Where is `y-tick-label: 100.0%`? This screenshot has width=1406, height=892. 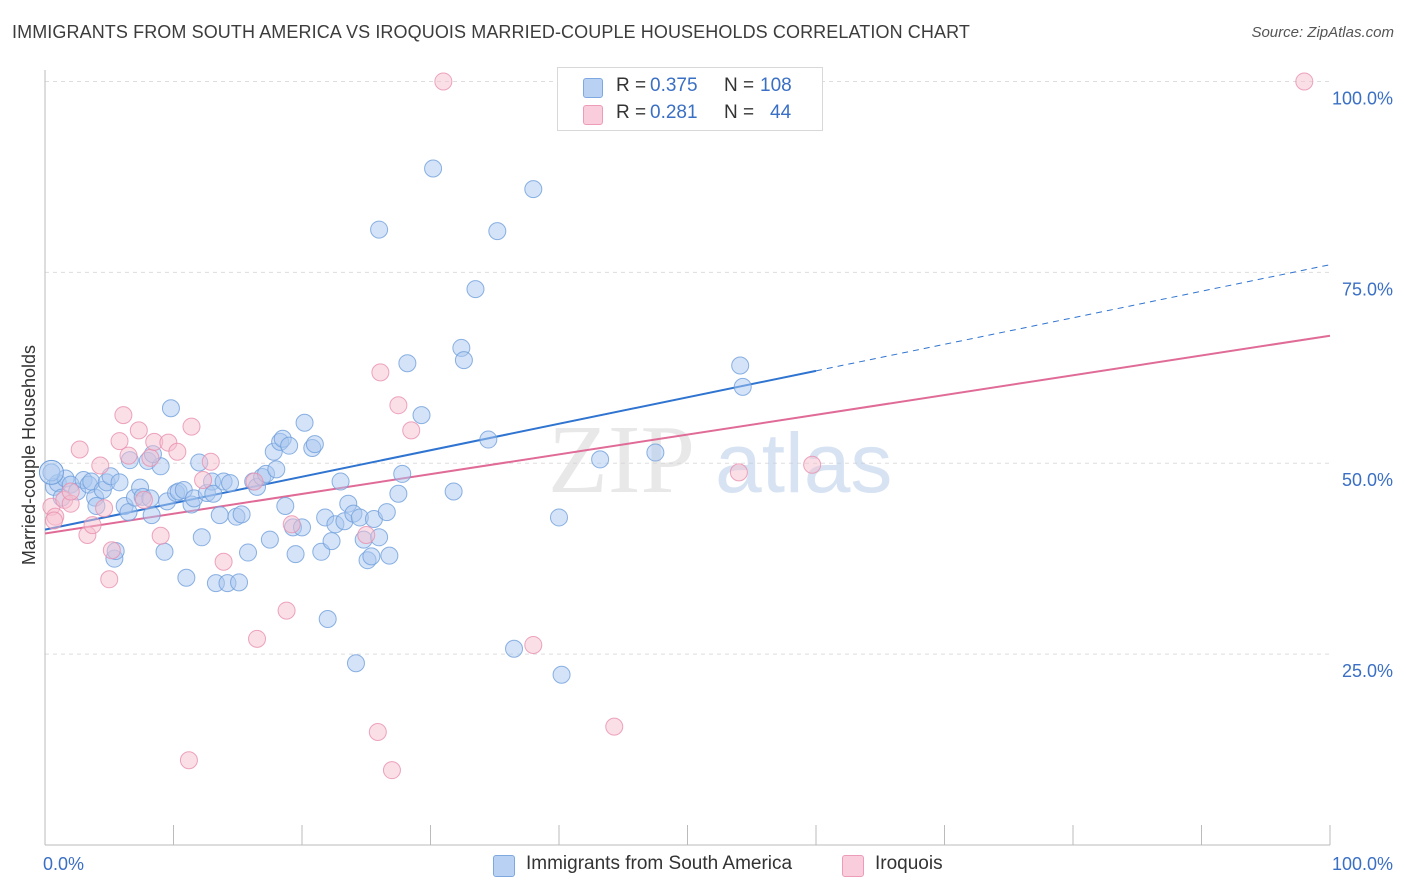 y-tick-label: 100.0% is located at coordinates (1362, 98).